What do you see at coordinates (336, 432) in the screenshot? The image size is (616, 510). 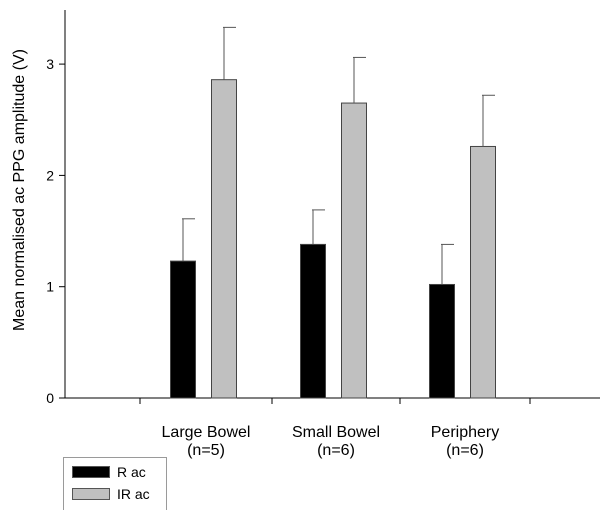 I see `x-tick-label: Small Bowel` at bounding box center [336, 432].